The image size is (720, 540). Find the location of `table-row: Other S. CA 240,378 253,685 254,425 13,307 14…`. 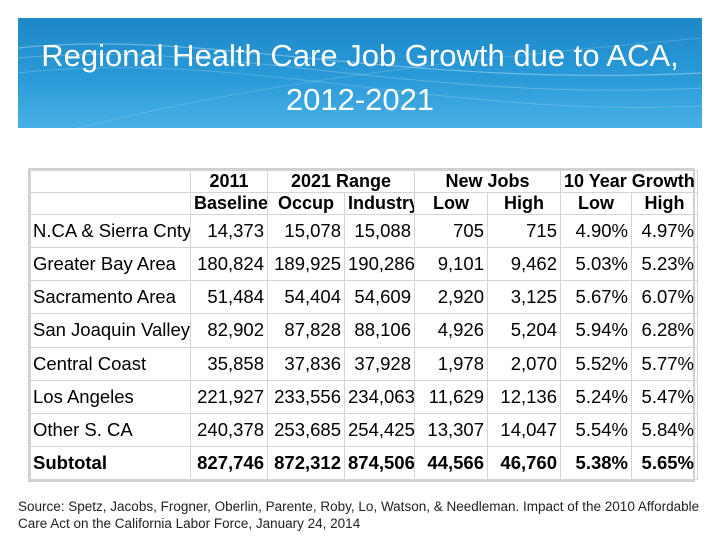

table-row: Other S. CA 240,378 253,685 254,425 13,307 14… is located at coordinates (364, 429).